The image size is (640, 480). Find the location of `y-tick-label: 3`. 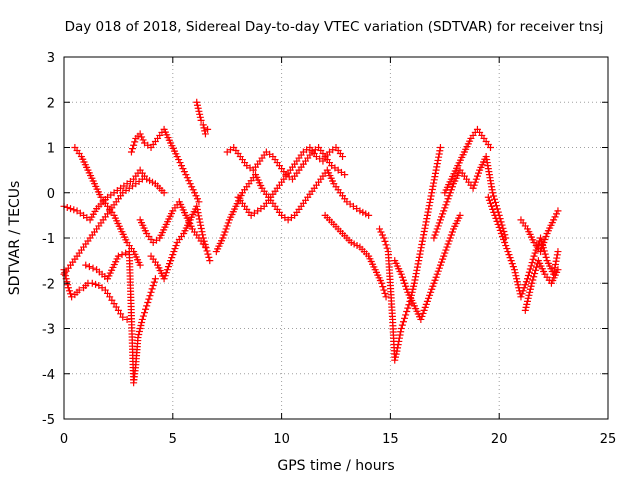

y-tick-label: 3 is located at coordinates (51, 58).